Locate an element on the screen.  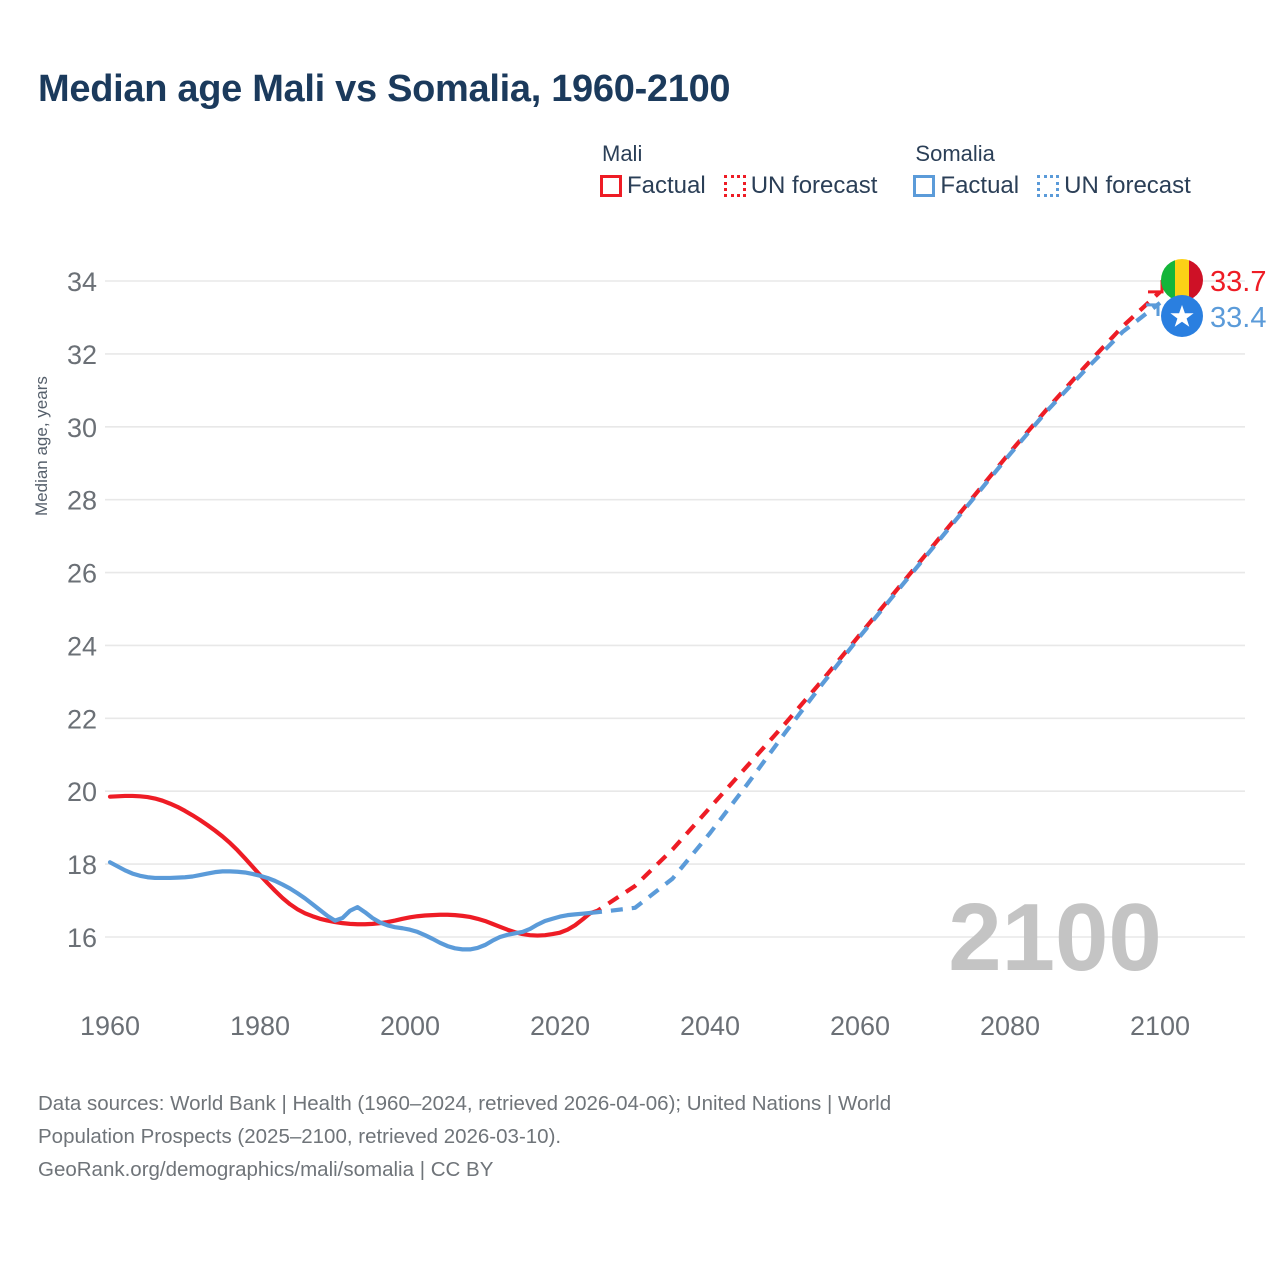
x-tick-label: 2060 is located at coordinates (860, 1026).